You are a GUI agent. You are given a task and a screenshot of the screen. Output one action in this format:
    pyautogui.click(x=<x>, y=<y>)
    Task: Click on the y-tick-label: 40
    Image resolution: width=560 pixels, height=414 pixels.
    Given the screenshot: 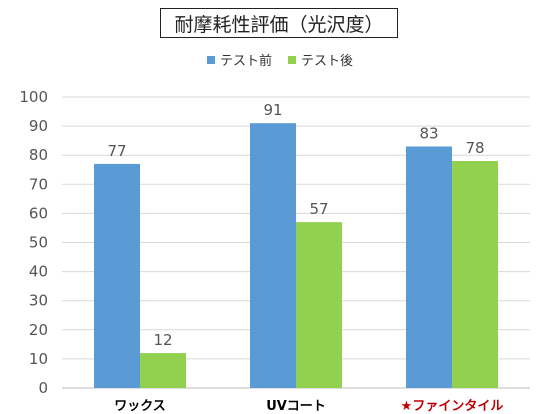 What is the action you would take?
    pyautogui.click(x=38, y=272)
    